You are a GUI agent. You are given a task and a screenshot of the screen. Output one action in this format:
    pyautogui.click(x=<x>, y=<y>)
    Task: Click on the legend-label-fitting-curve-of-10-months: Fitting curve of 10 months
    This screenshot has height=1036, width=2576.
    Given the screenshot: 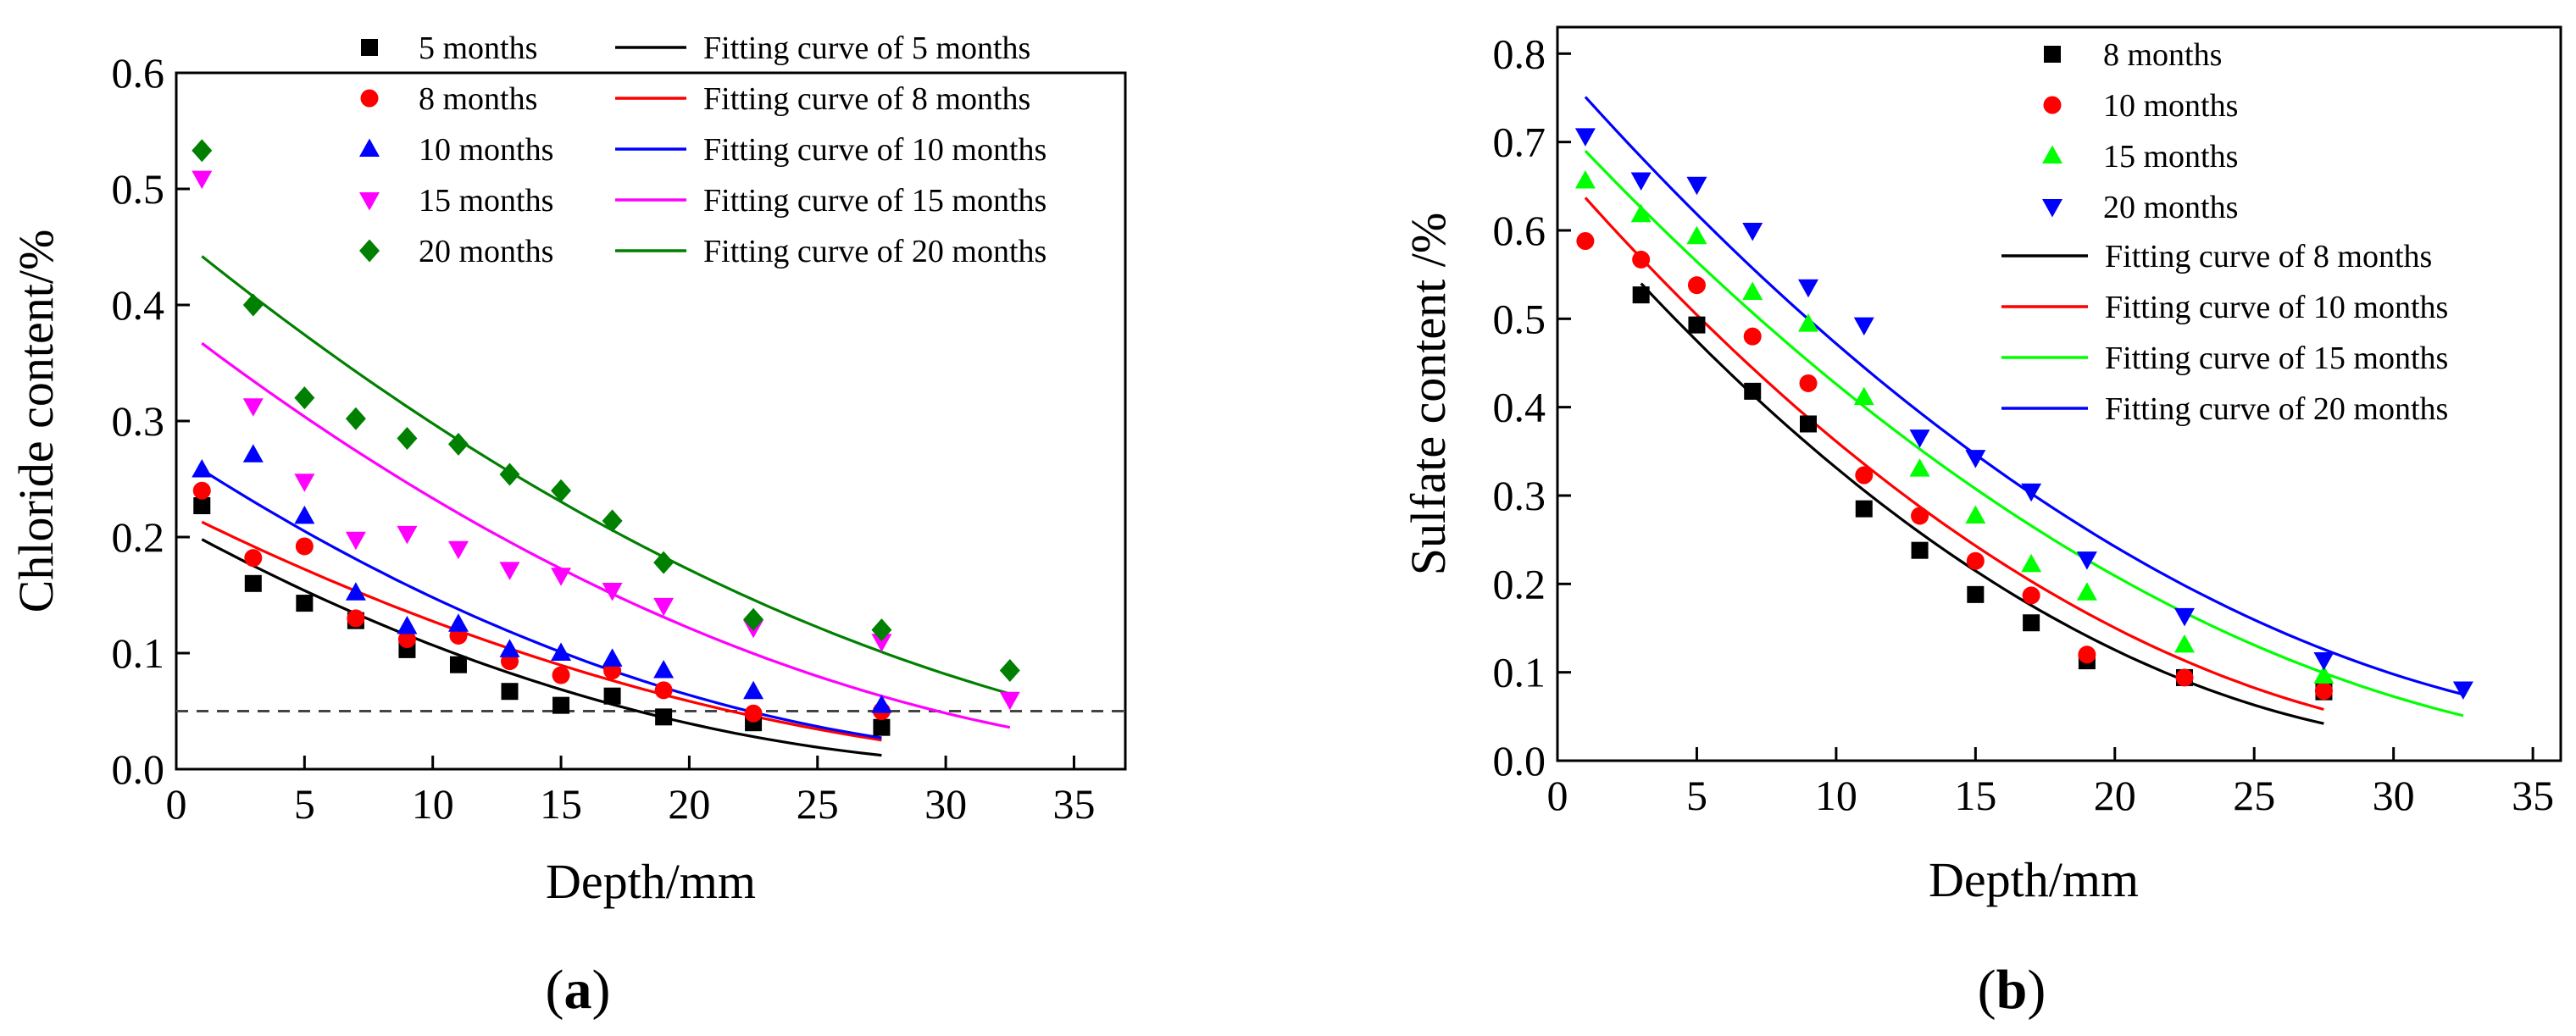 What is the action you would take?
    pyautogui.click(x=875, y=150)
    